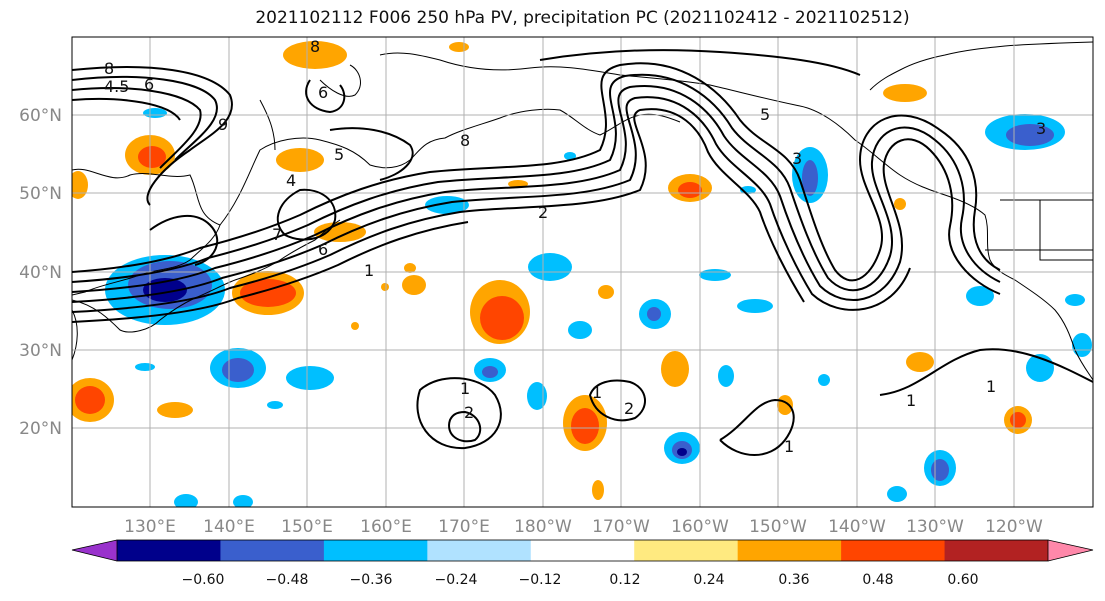  I want to click on lat-label: 60°N, so click(40, 116).